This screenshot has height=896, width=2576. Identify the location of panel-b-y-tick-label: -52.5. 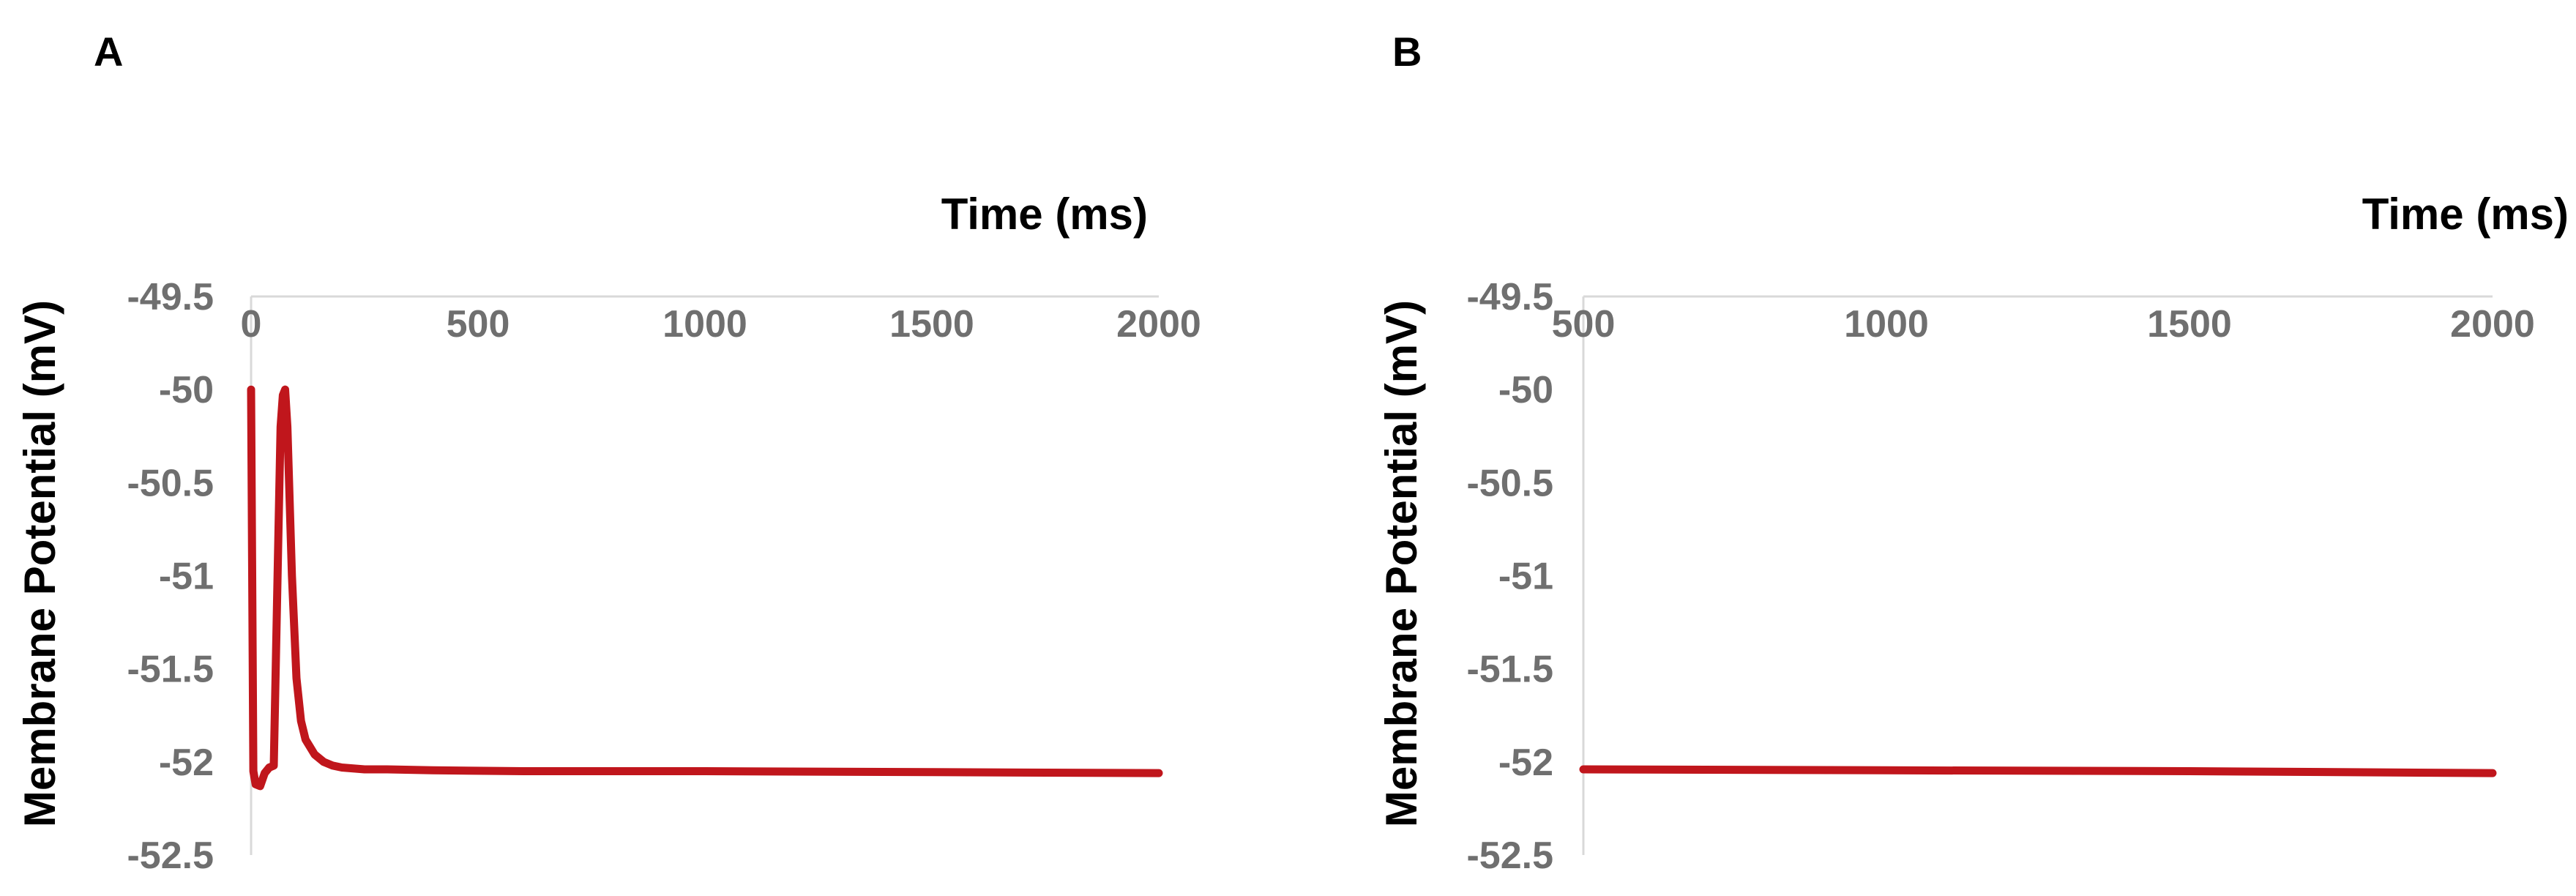
(1509, 856).